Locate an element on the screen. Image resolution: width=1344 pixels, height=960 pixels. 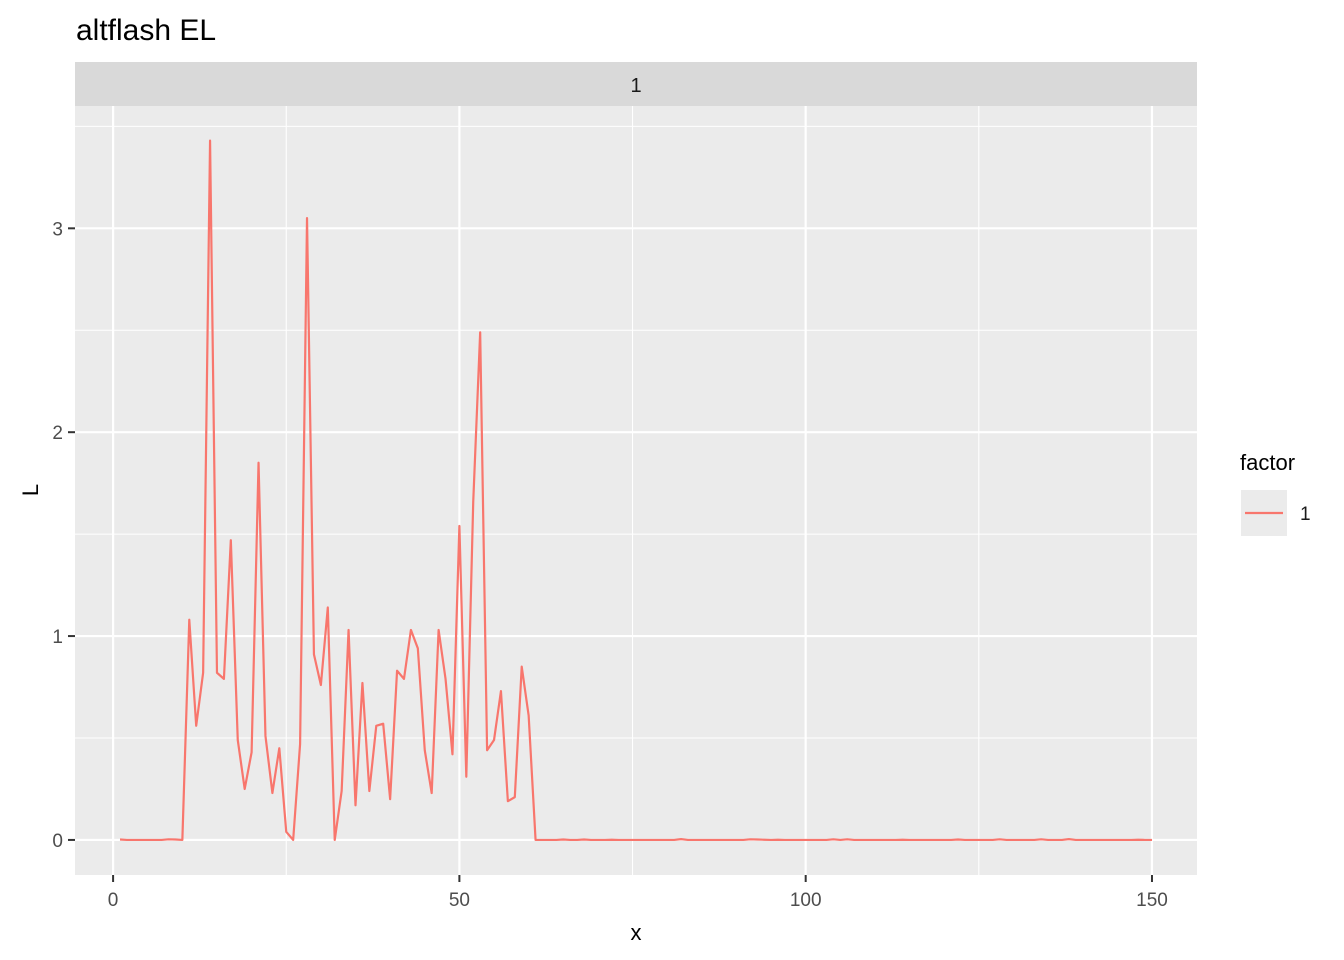
x-tick-label: 100 is located at coordinates (806, 900).